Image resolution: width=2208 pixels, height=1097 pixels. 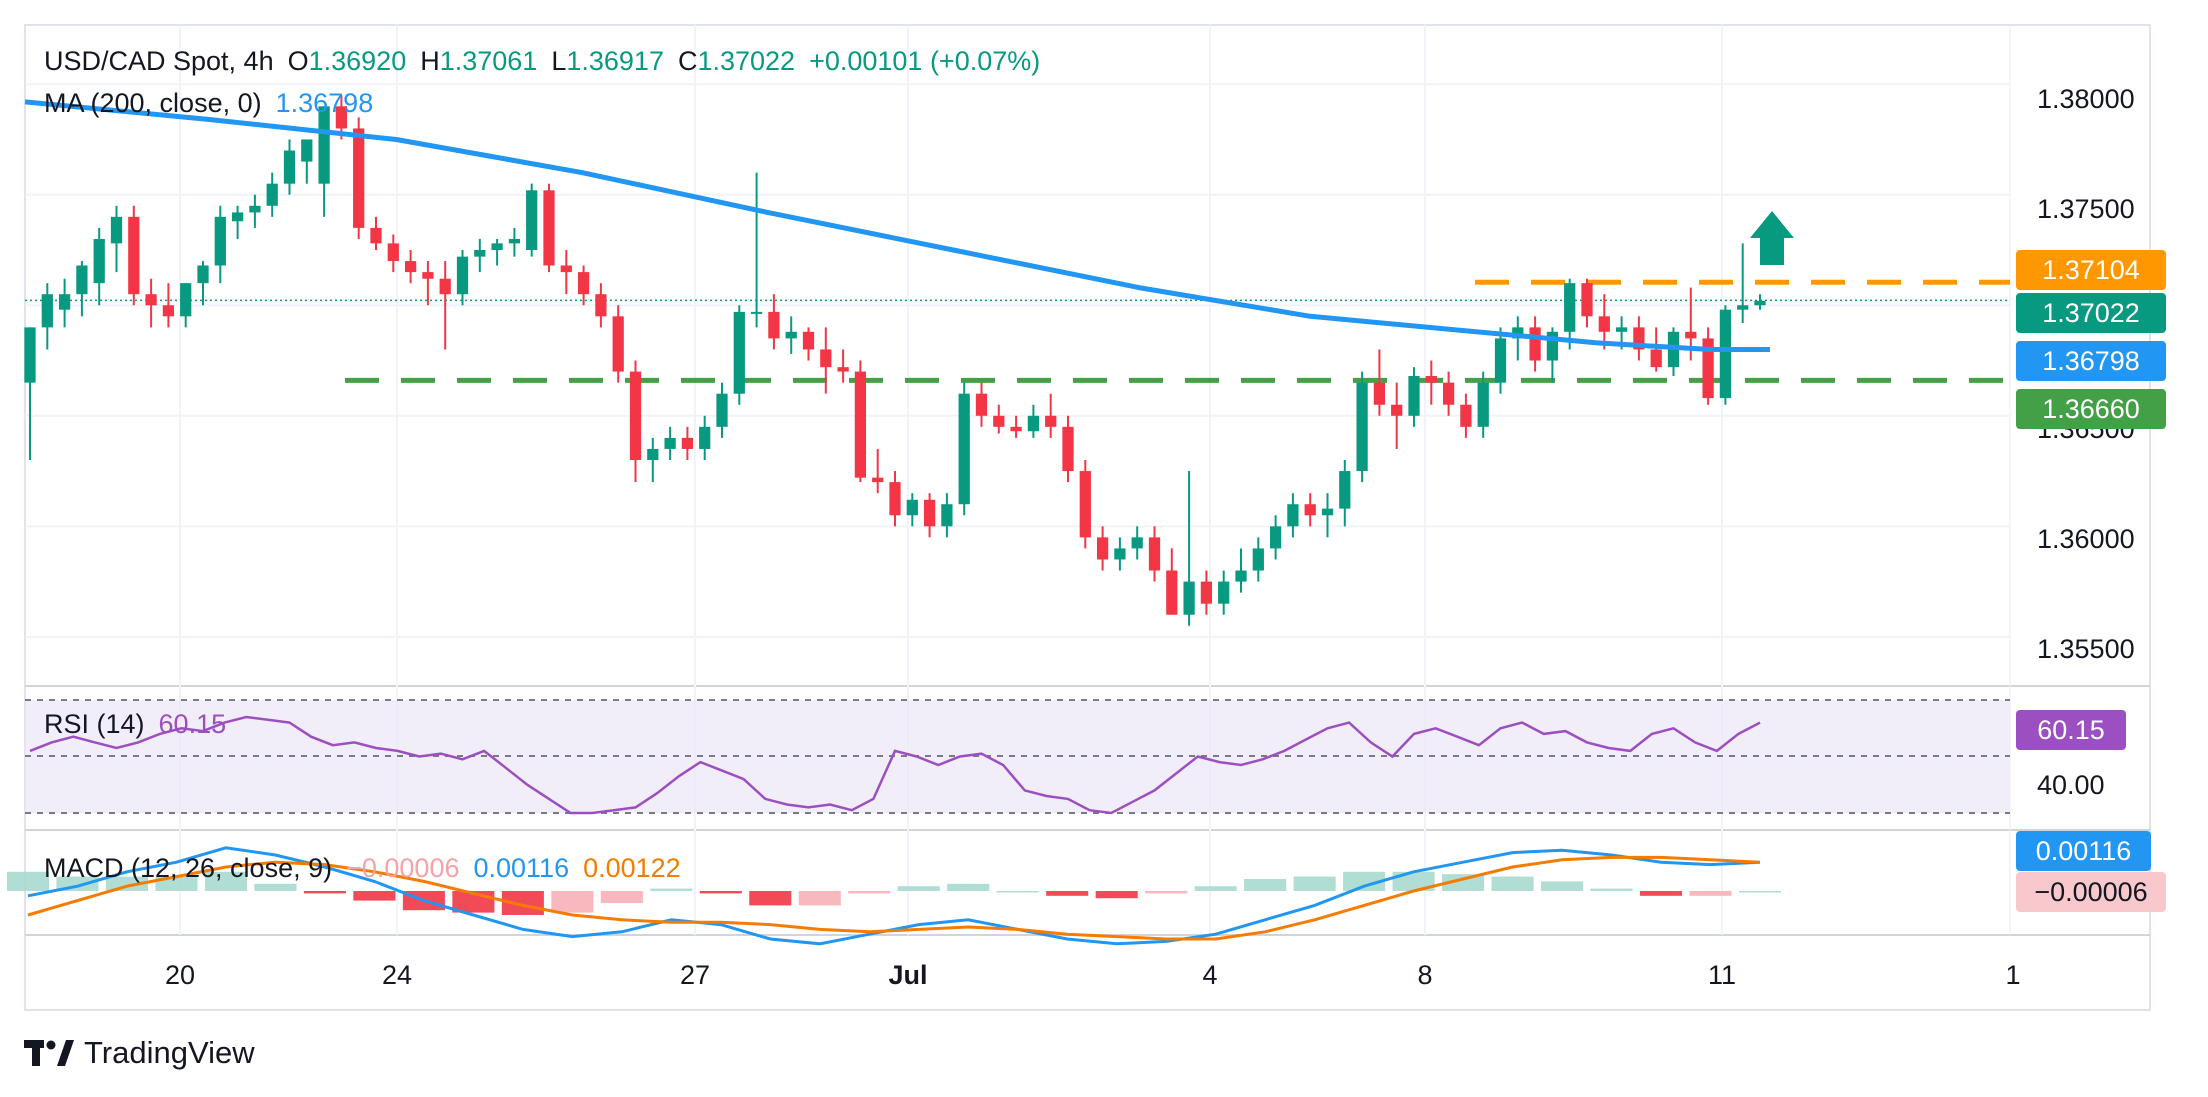 What do you see at coordinates (1772, 238) in the screenshot?
I see `up-arrow-icon` at bounding box center [1772, 238].